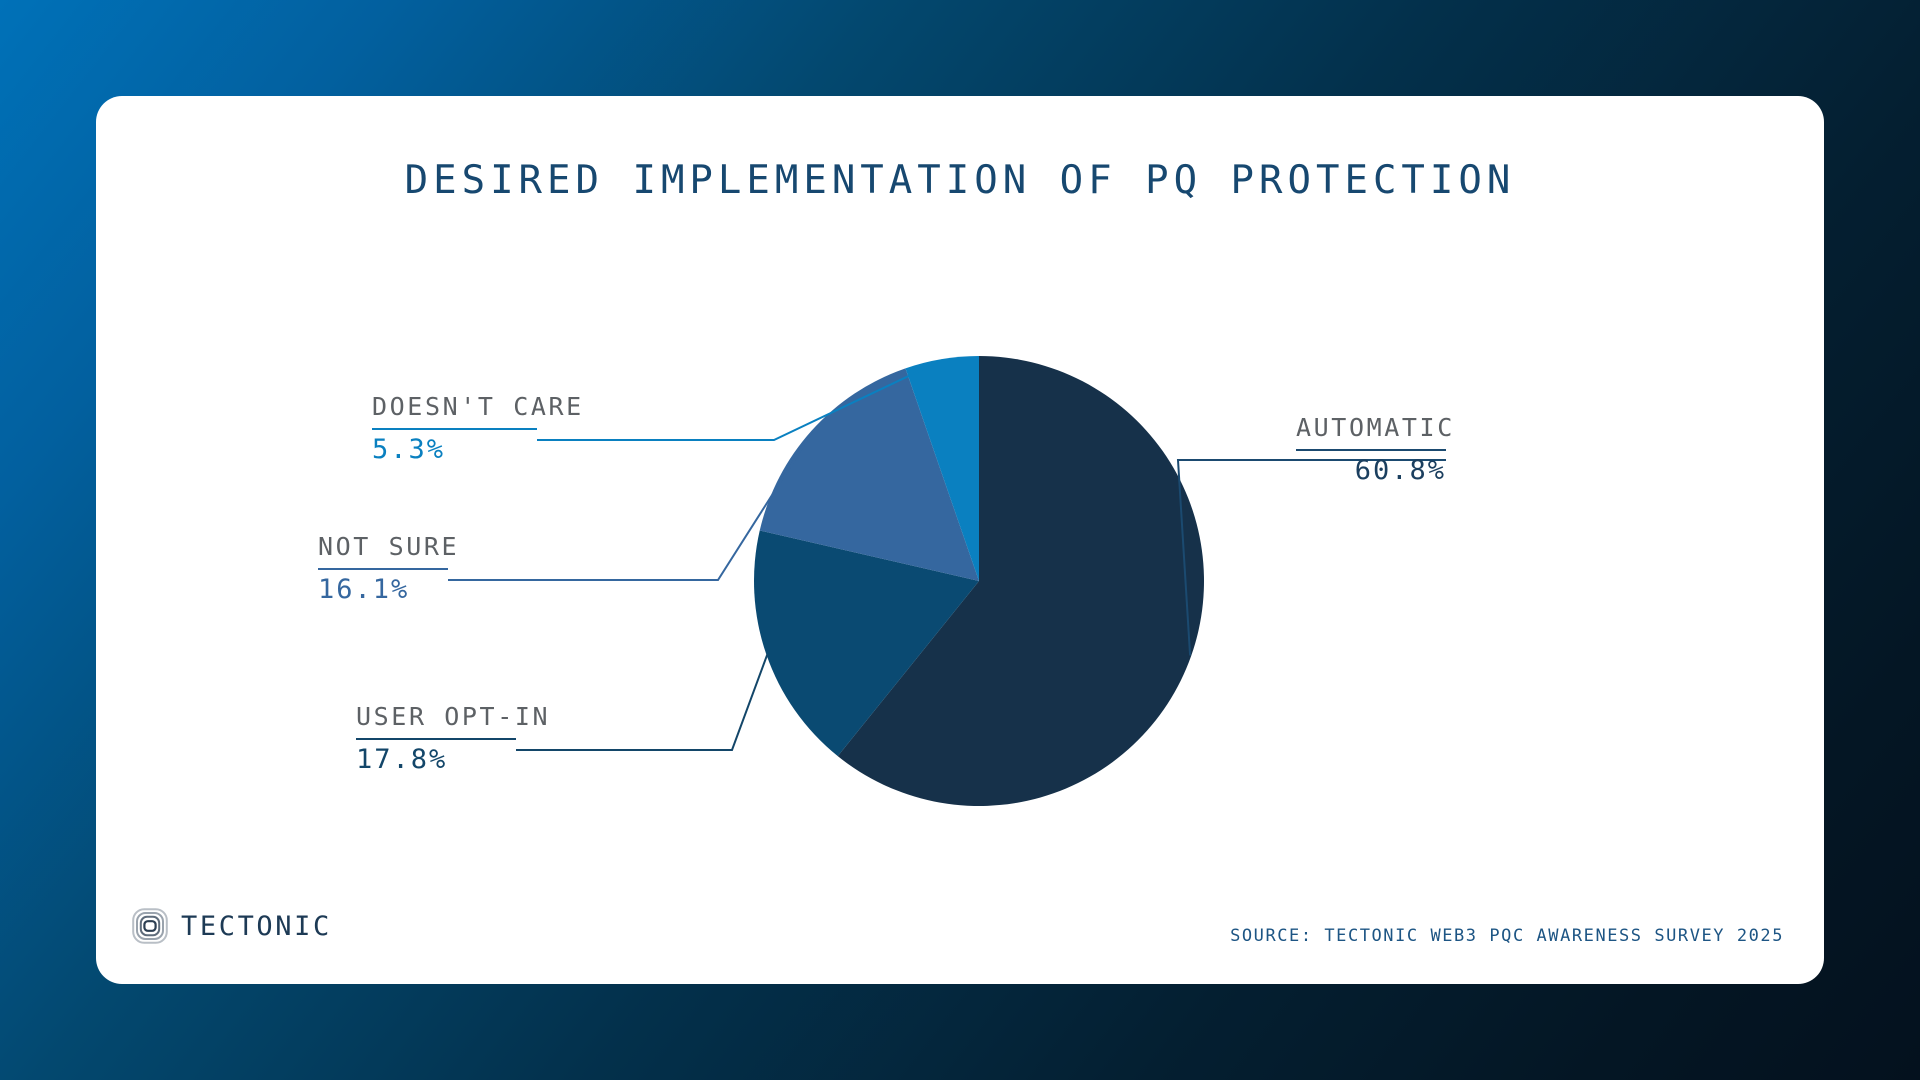  I want to click on leader-line-user-opt-in, so click(642, 702).